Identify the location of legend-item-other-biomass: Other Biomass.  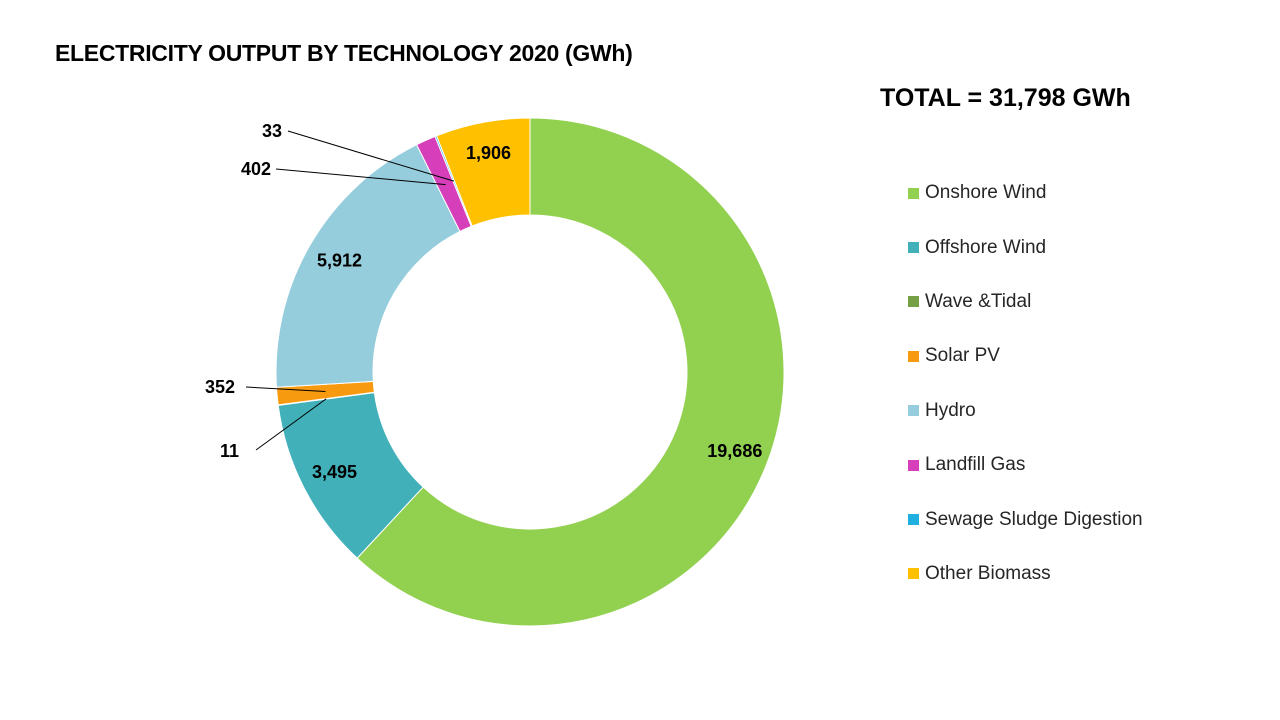
(1025, 574).